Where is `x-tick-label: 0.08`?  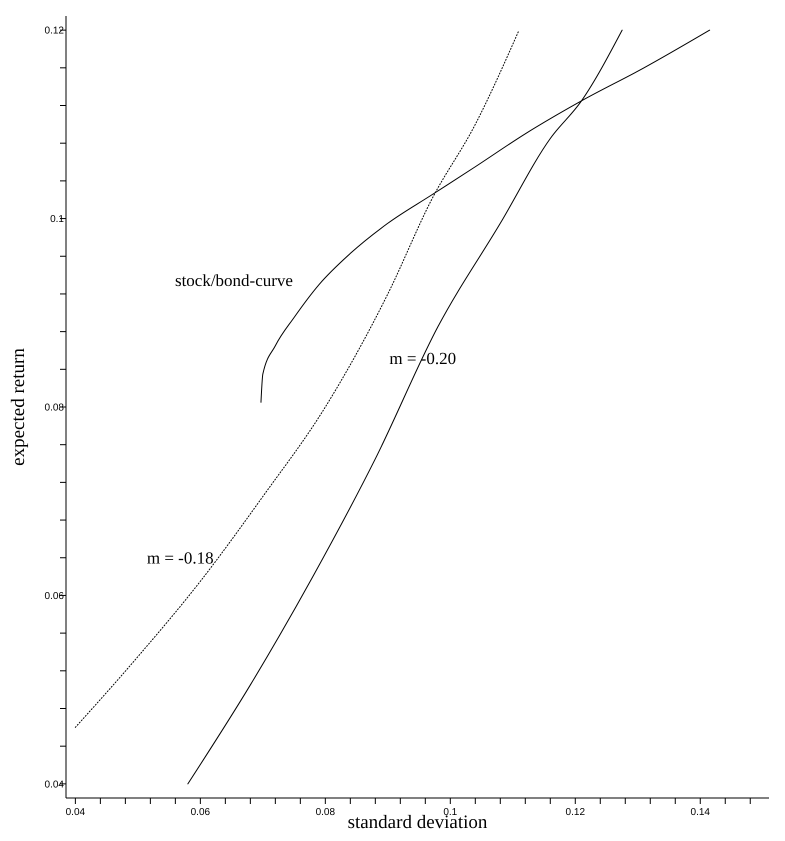 x-tick-label: 0.08 is located at coordinates (326, 812).